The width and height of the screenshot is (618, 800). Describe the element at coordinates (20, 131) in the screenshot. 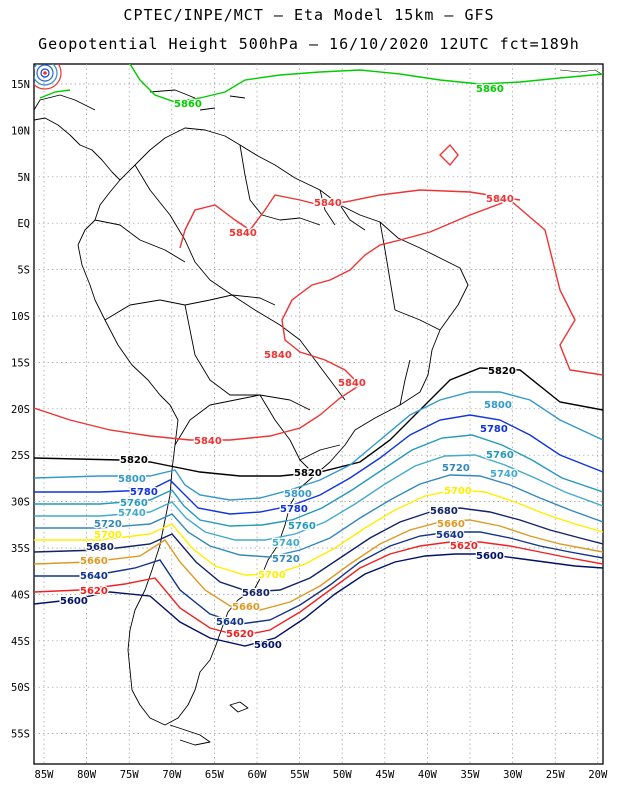

I see `lat-tick-label: 10N` at that location.